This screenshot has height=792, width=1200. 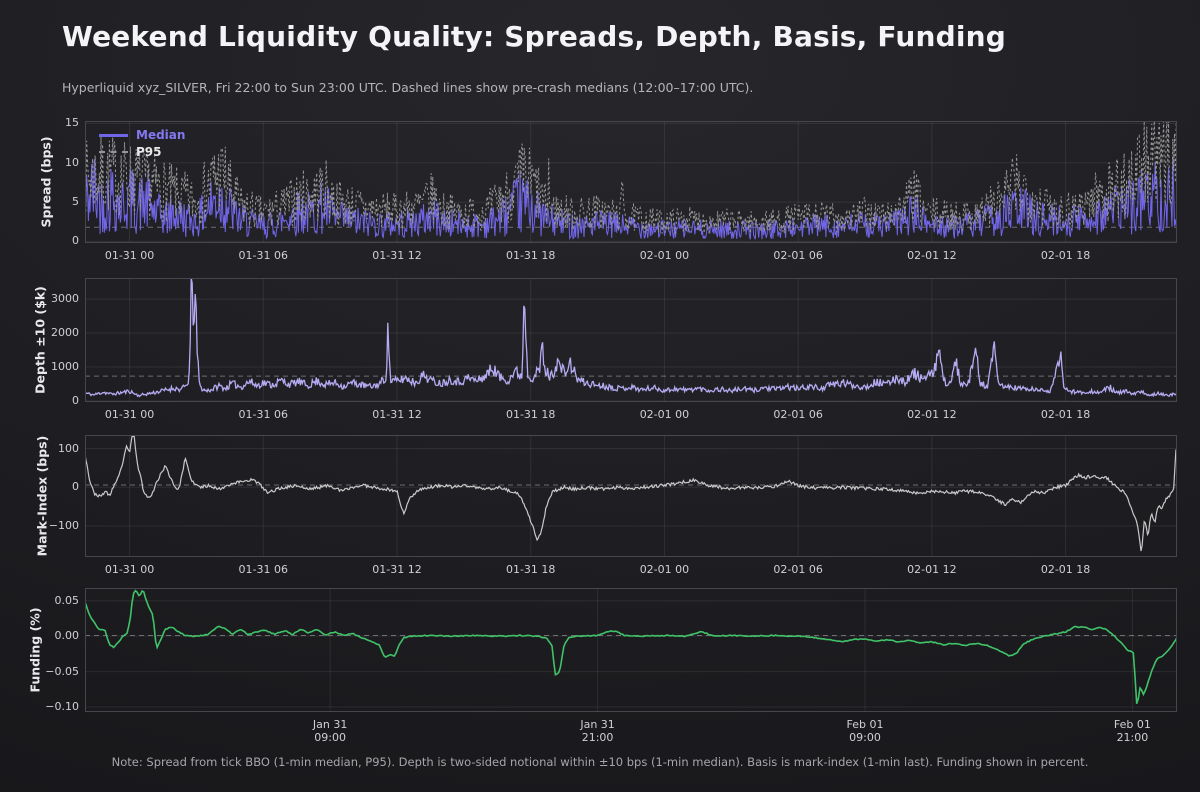 I want to click on plot-spread, so click(x=631, y=182).